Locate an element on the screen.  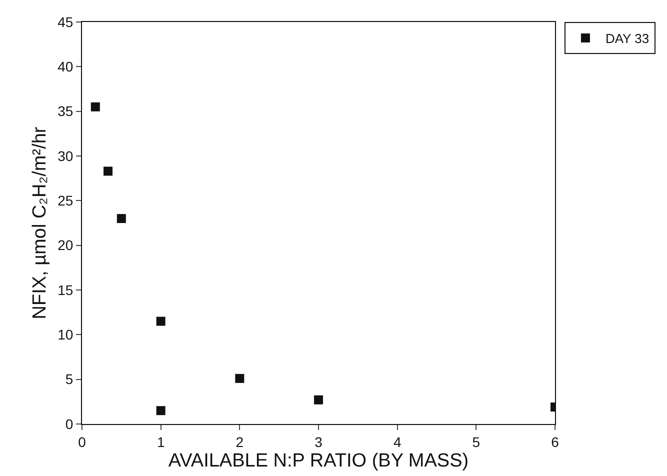
y-tick-label: 5 is located at coordinates (69, 379).